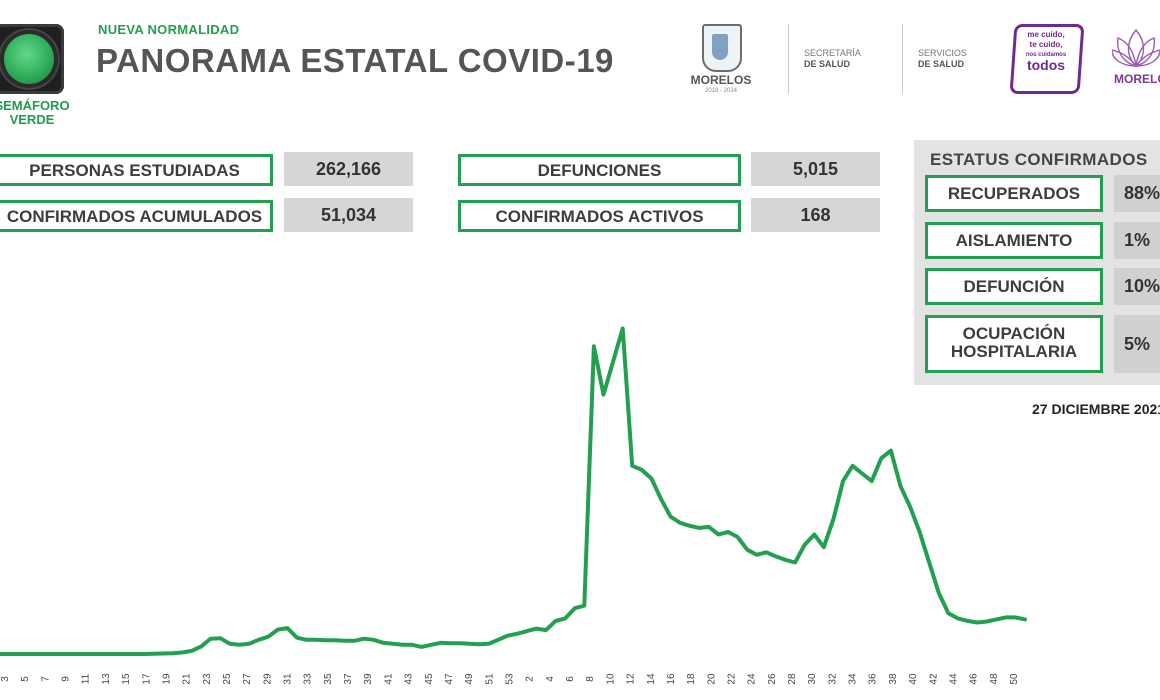 The height and width of the screenshot is (700, 1160). I want to click on semaforo-label-text: SEMÁFORO VERDE, so click(35, 112).